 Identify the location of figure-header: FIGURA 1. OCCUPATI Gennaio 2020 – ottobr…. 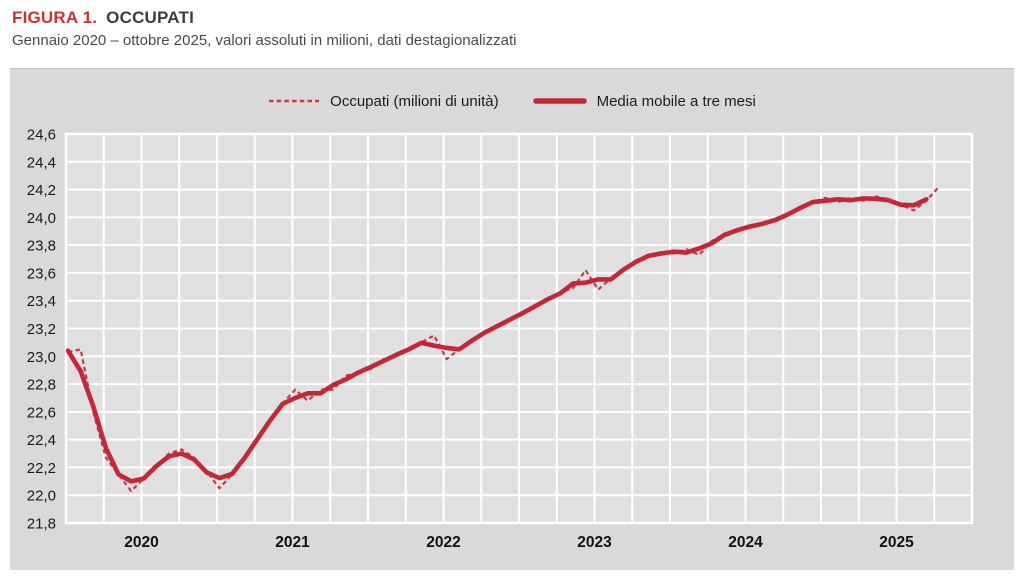
(512, 28).